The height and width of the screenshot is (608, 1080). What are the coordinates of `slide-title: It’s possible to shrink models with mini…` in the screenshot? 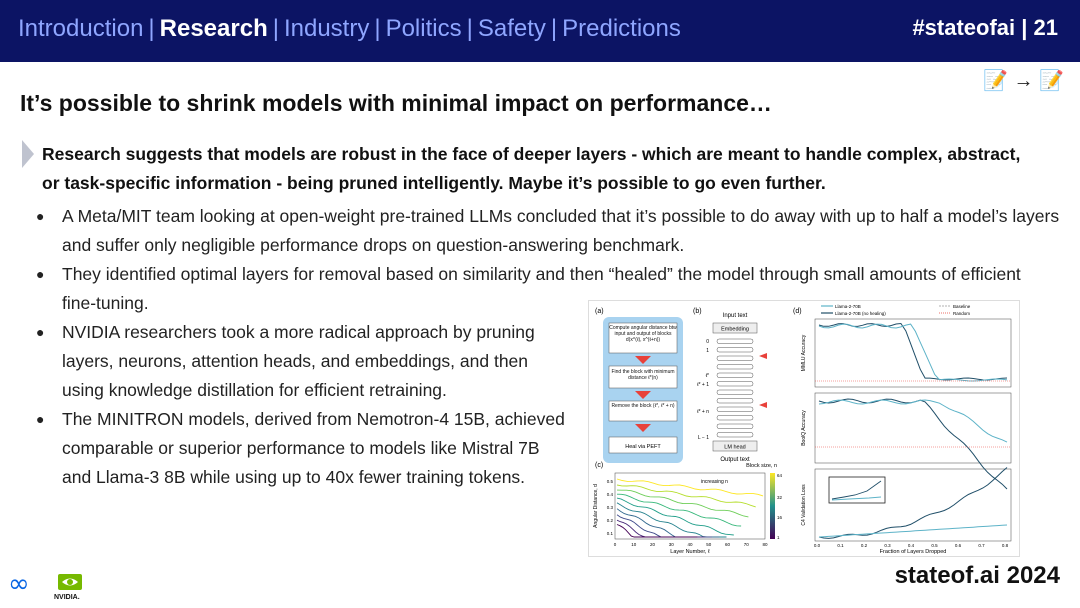 It's located at (396, 103).